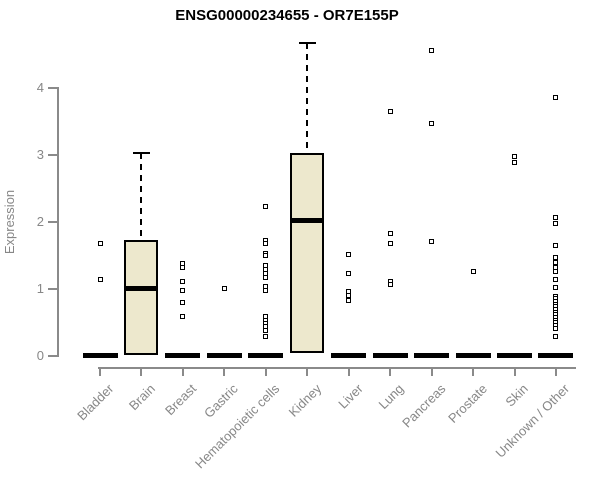  Describe the element at coordinates (40, 288) in the screenshot. I see `y-tick-label: 1` at that location.